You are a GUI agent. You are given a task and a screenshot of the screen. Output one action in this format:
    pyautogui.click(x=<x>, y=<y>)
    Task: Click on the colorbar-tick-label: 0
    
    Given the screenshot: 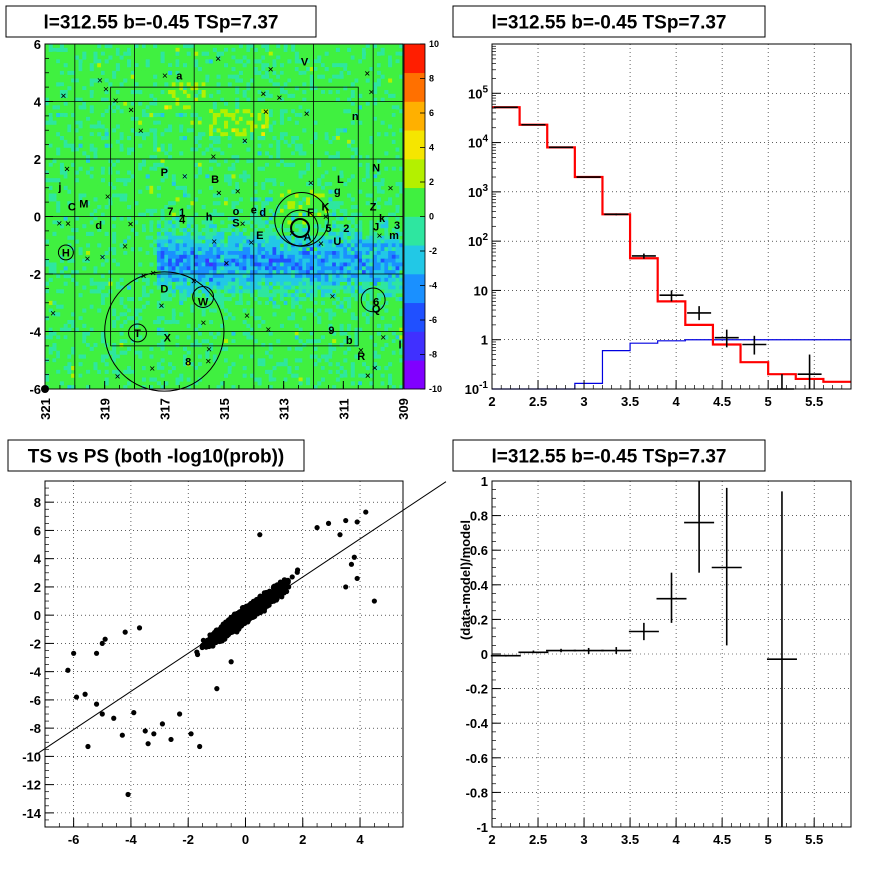 What is the action you would take?
    pyautogui.click(x=431, y=217)
    